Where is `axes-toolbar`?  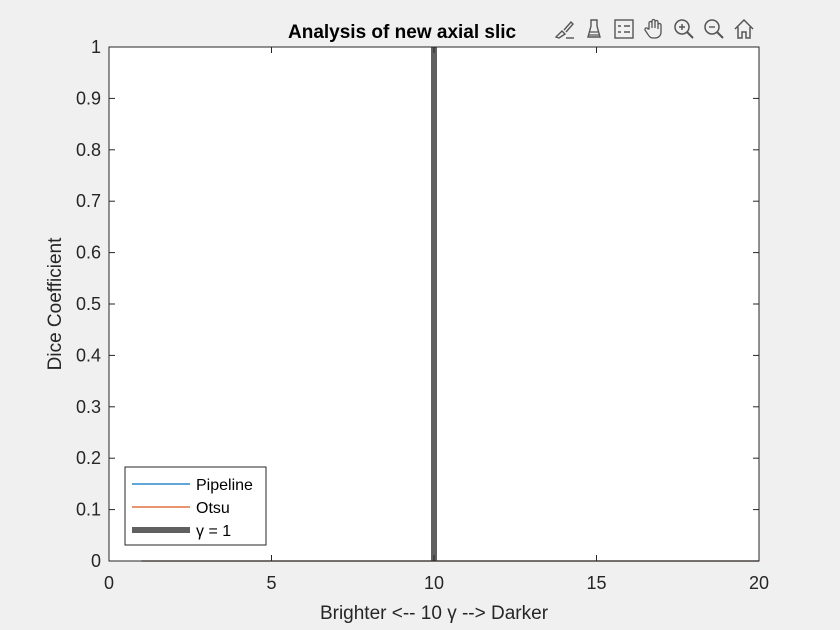 axes-toolbar is located at coordinates (654, 31).